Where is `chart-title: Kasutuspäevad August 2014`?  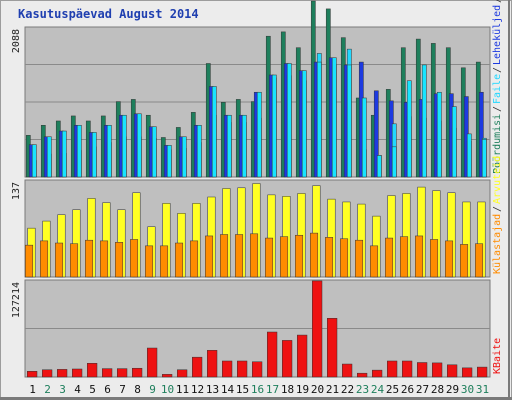 chart-title: Kasutuspäevad August 2014 is located at coordinates (108, 14).